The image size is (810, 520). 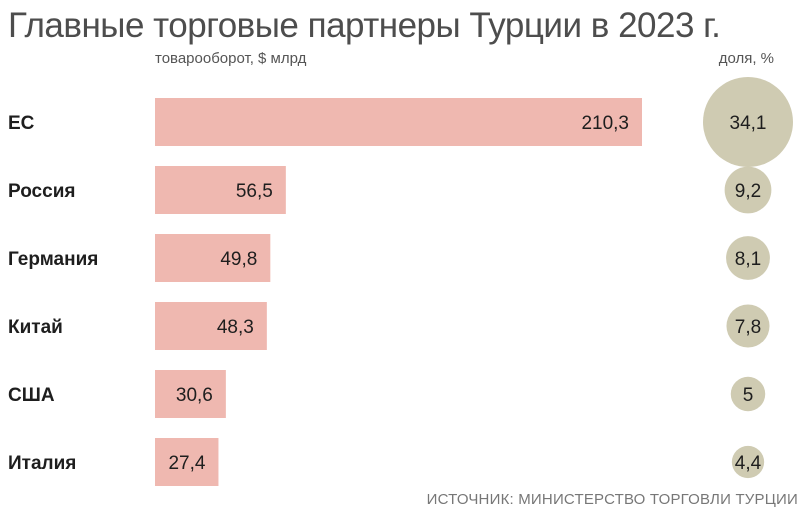 I want to click on share-value-label: 7,8, so click(x=748, y=327).